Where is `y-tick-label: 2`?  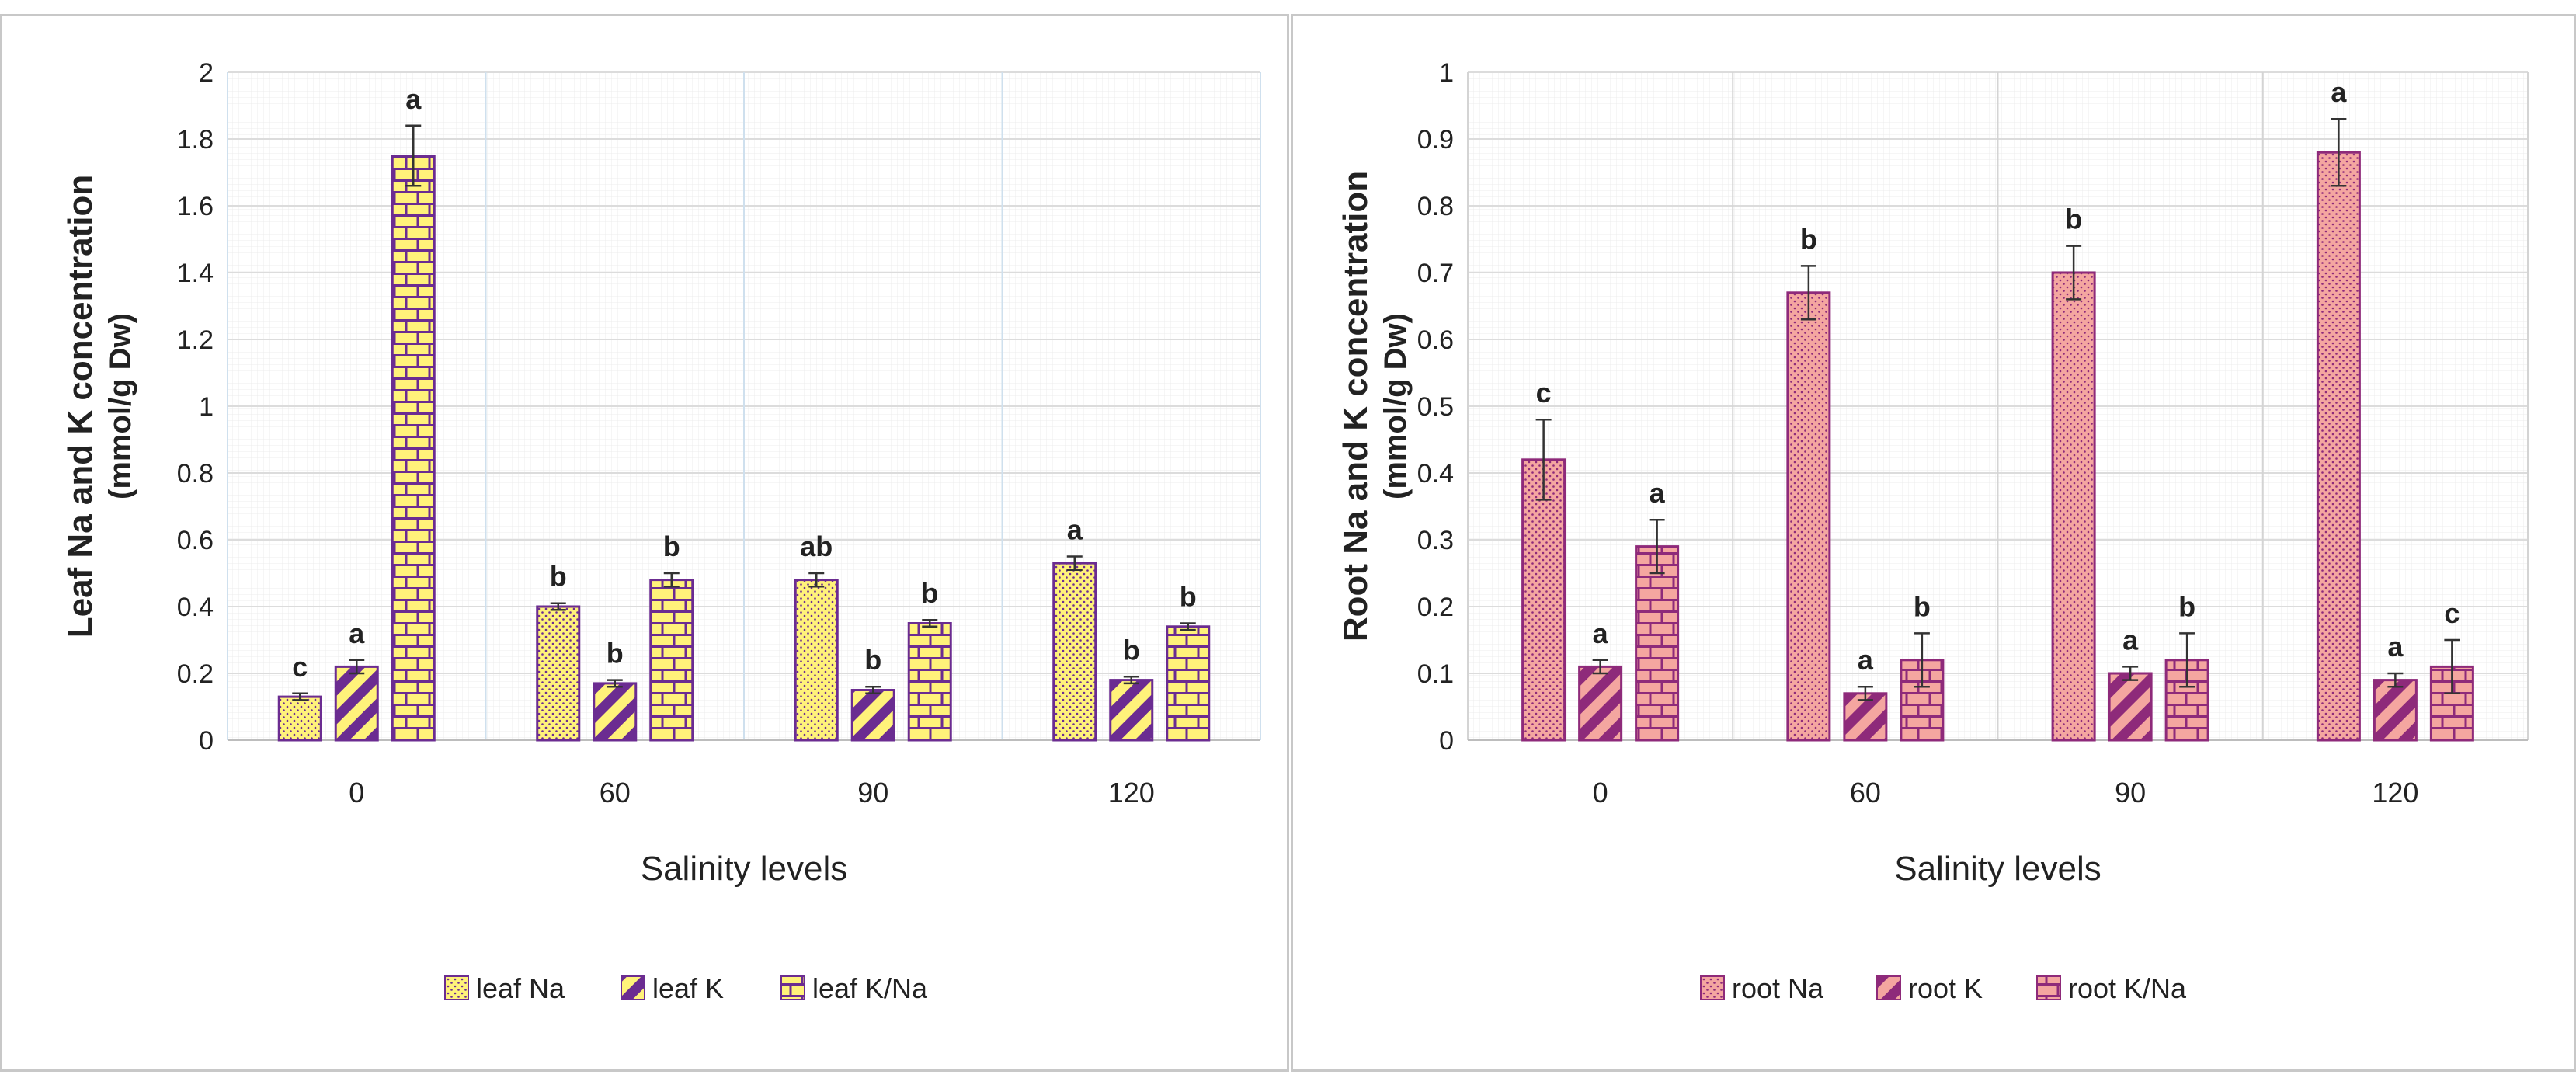 y-tick-label: 2 is located at coordinates (207, 73).